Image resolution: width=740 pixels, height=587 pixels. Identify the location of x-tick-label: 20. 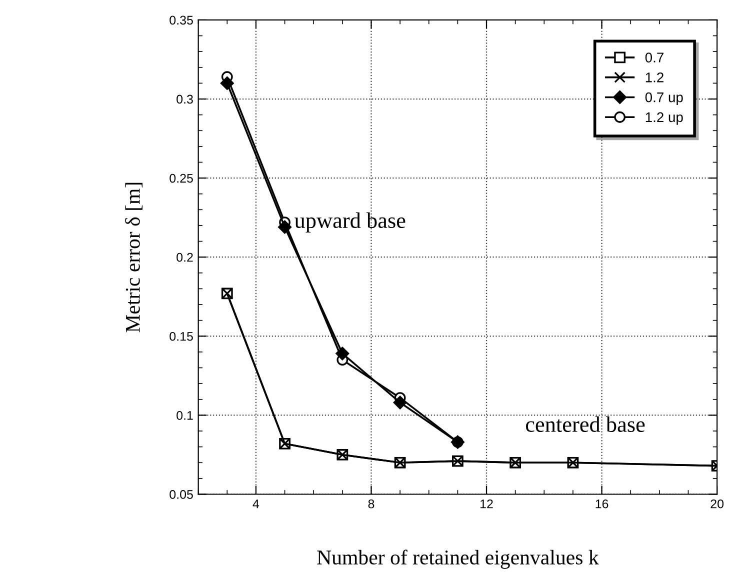
(717, 503).